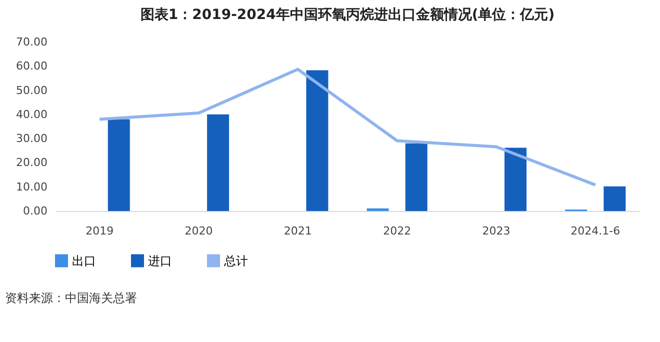 This screenshot has height=342, width=660. Describe the element at coordinates (71, 298) in the screenshot. I see `text: 资料来源：中国海关总署` at that location.